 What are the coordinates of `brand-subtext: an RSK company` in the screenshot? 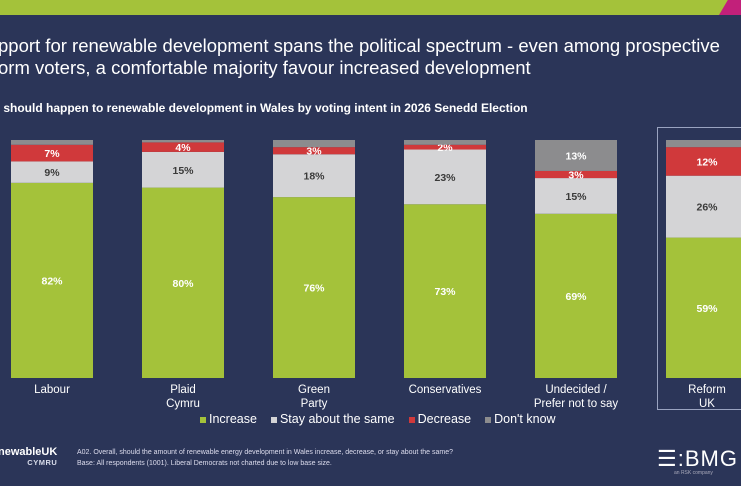 It's located at (693, 473).